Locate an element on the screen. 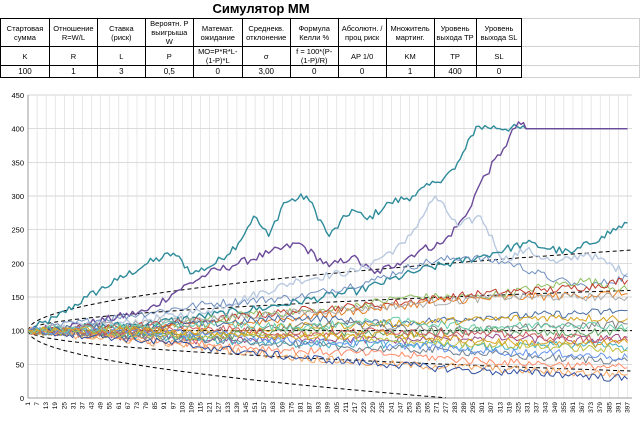 The image size is (640, 426). y-tick-label: 350 is located at coordinates (17, 162).